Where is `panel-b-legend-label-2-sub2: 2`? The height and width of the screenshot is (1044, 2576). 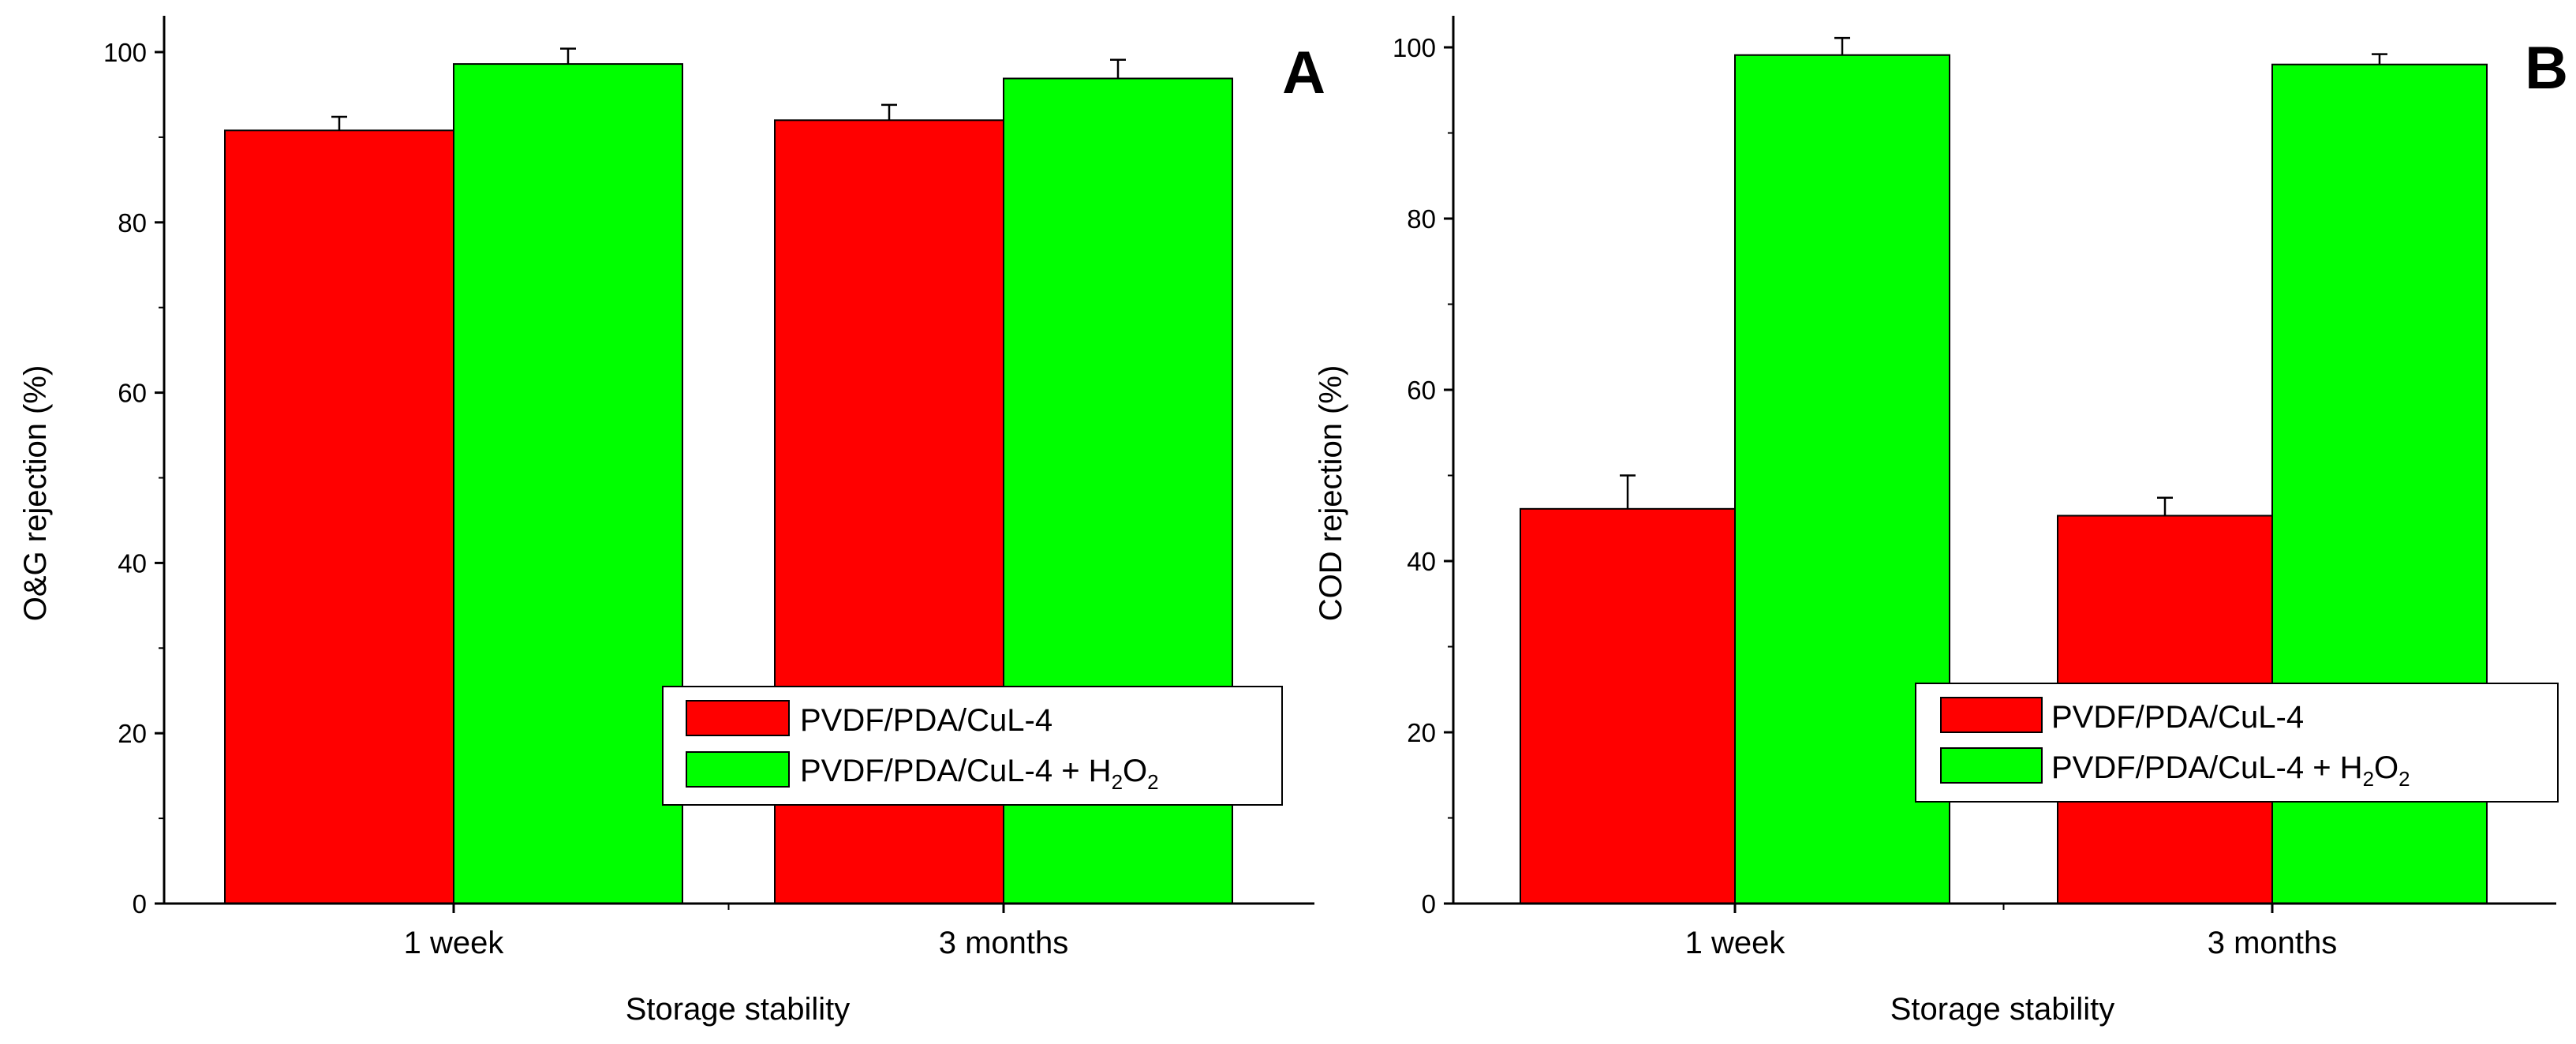 panel-b-legend-label-2-sub2: 2 is located at coordinates (2404, 779).